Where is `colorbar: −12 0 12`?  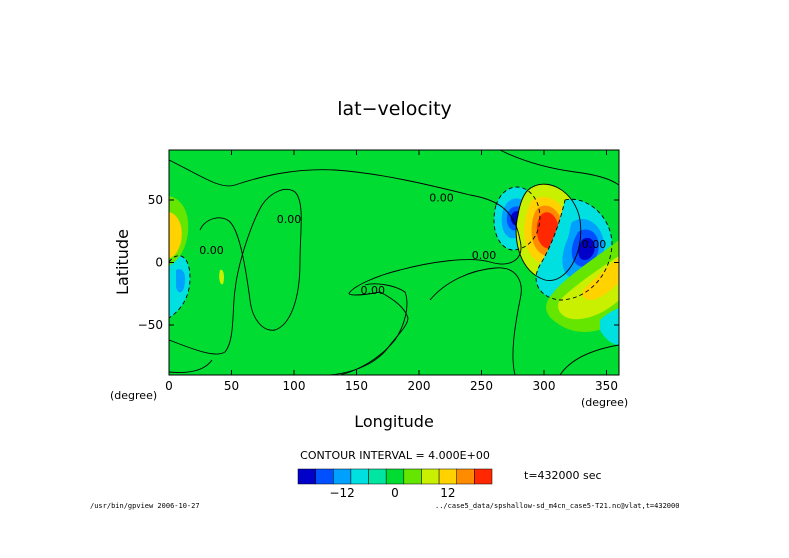 colorbar: −12 0 12 is located at coordinates (395, 484).